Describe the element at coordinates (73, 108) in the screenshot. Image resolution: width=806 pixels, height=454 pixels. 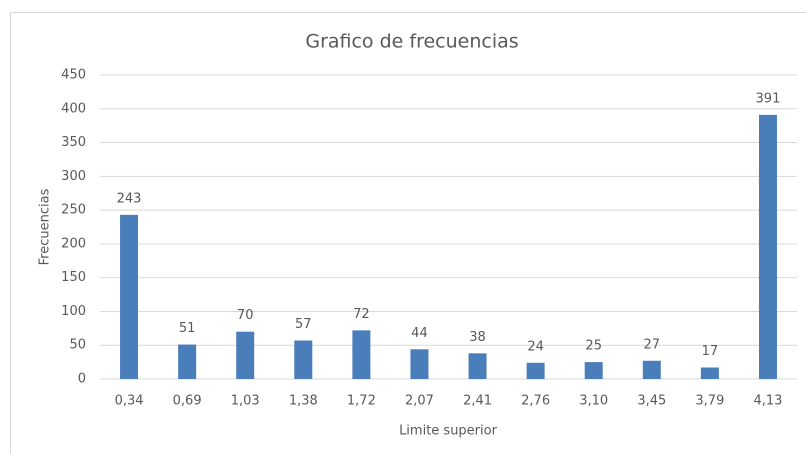
I see `y-tick-label: 400` at that location.